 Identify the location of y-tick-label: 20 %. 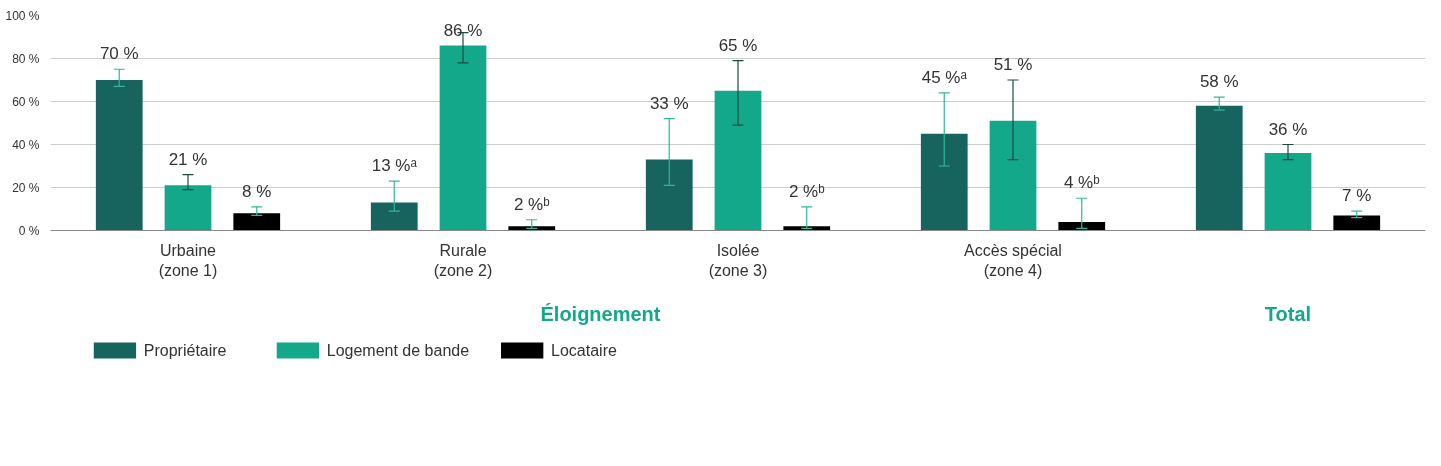
(26, 187).